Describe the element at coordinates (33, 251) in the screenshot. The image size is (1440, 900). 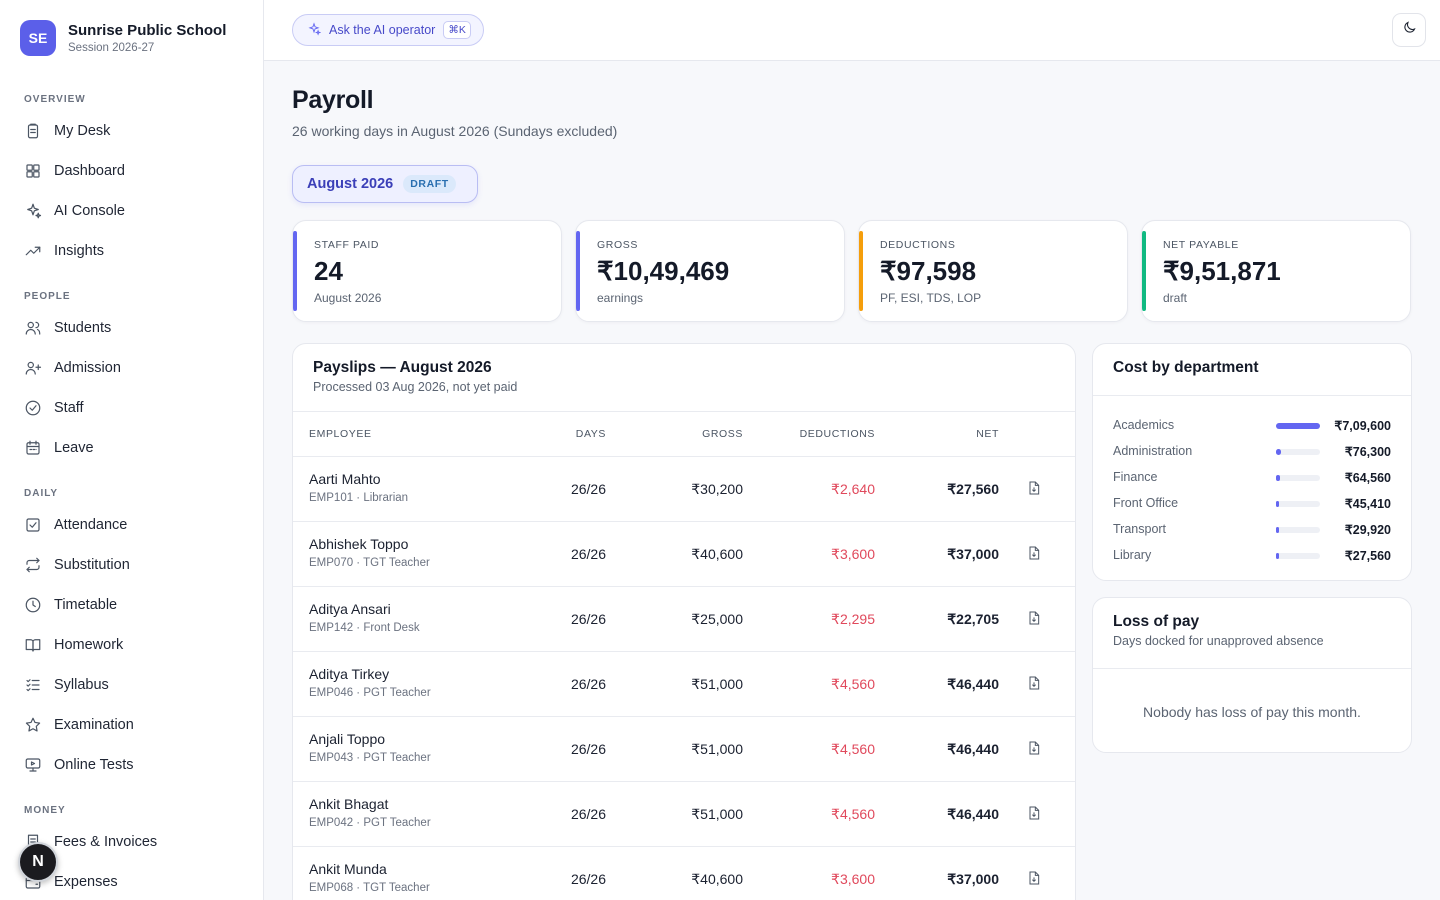
I see `trending-up-icon` at that location.